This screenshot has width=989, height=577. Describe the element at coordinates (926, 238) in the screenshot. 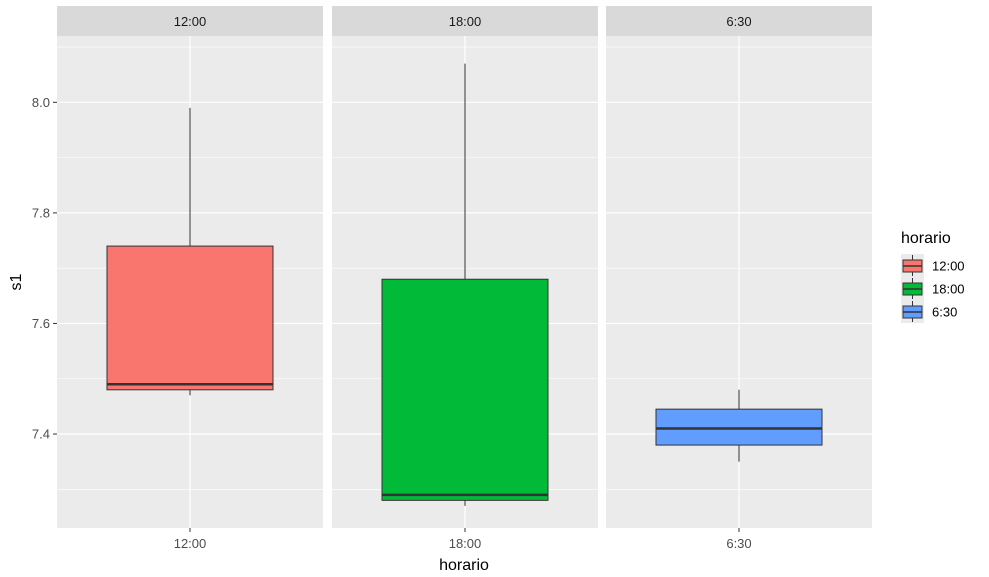

I see `legend-title: horario` at that location.